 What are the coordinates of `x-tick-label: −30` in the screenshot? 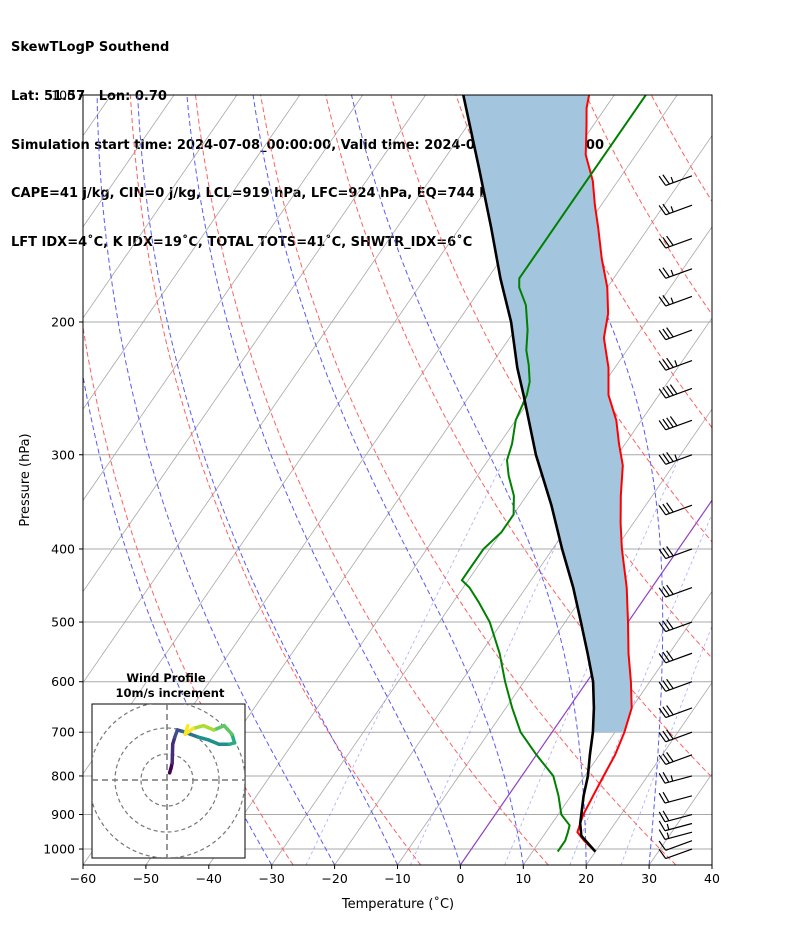 It's located at (272, 878).